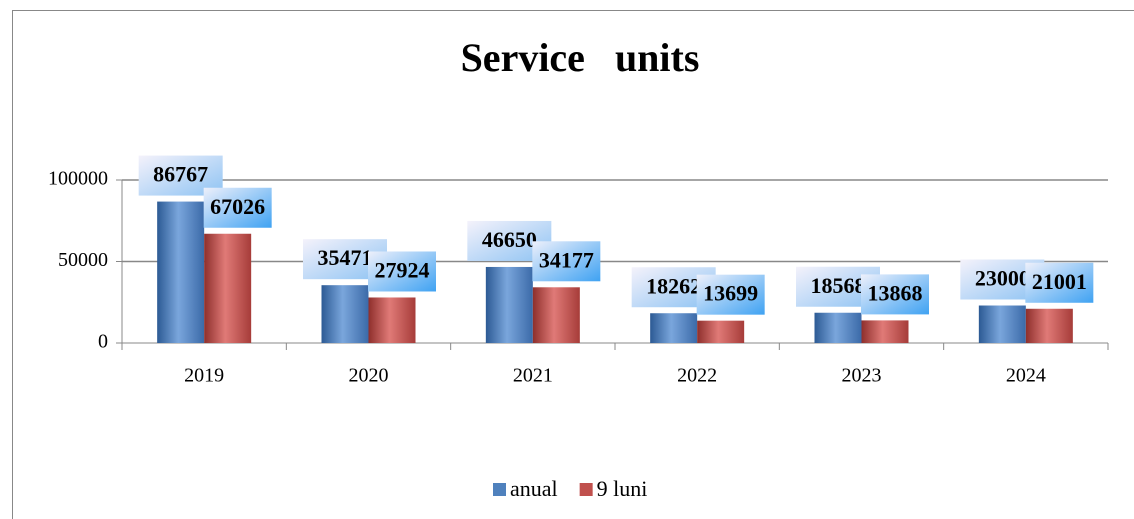 This screenshot has width=1134, height=519. Describe the element at coordinates (533, 376) in the screenshot. I see `x-tick-label: 2021` at that location.